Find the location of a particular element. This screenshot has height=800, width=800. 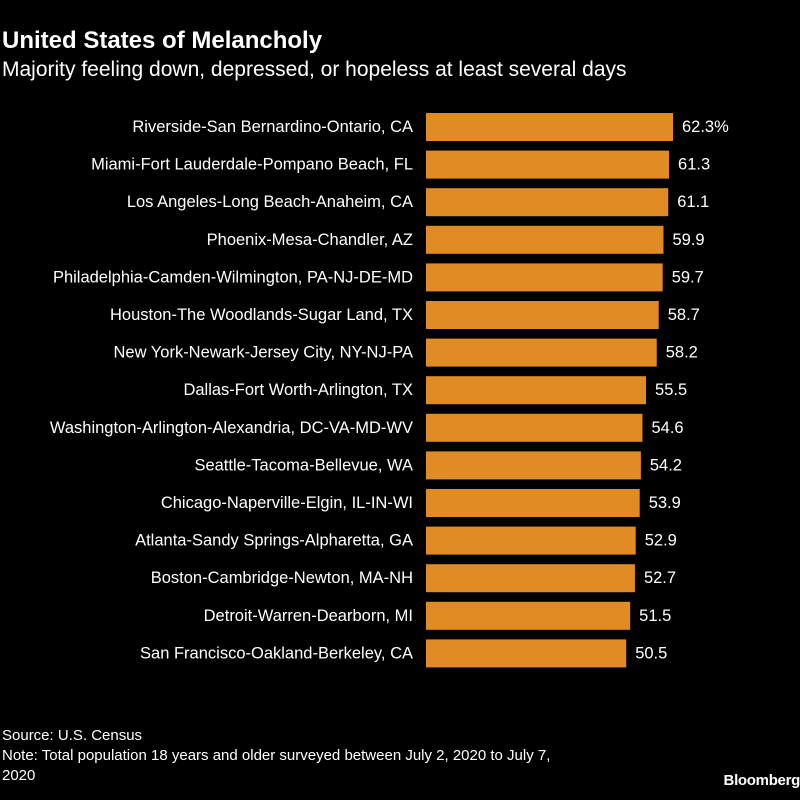

category-label: Phoenix-Mesa-Chandler, AZ is located at coordinates (310, 240).